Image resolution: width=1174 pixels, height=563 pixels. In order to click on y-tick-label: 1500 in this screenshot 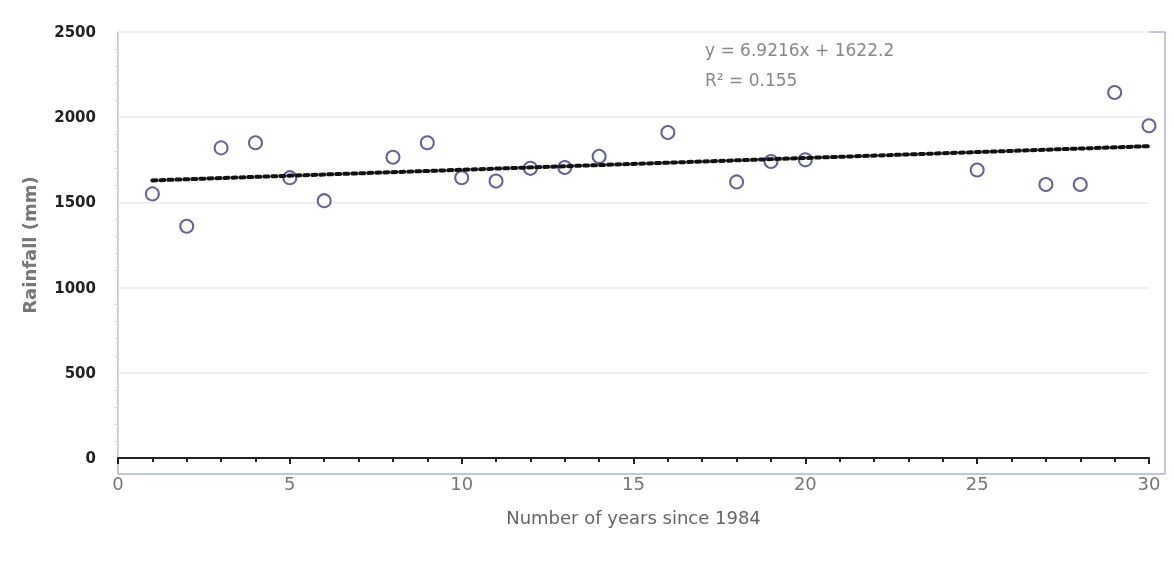, I will do `click(75, 202)`.